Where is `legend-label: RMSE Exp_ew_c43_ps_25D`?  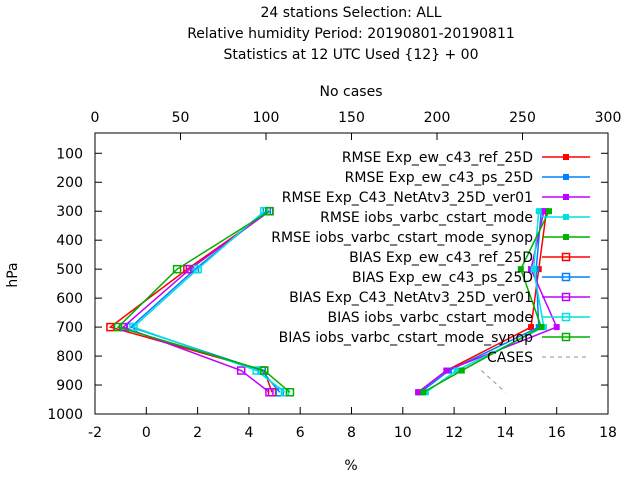
legend-label: RMSE Exp_ew_c43_ps_25D is located at coordinates (439, 178).